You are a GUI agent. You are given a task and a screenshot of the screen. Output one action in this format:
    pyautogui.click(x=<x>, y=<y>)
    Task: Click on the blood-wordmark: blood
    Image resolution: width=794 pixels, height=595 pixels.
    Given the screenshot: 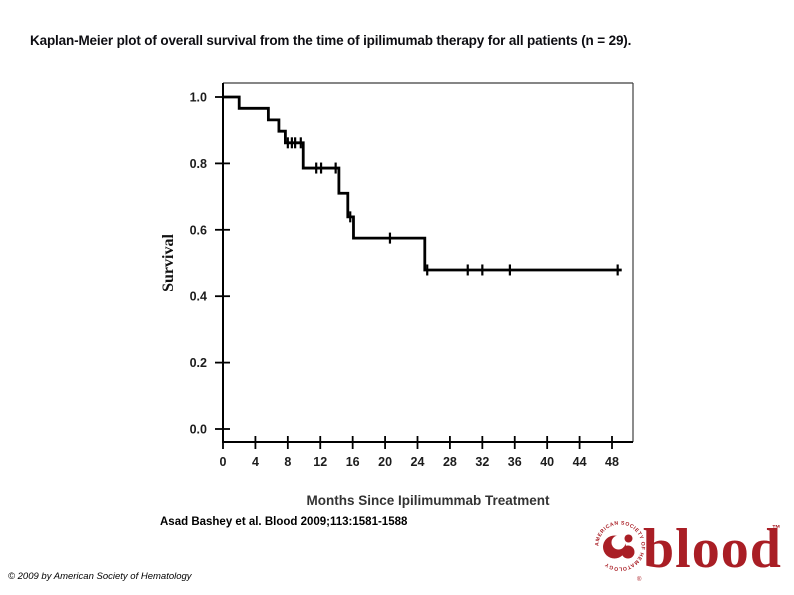 What is the action you would take?
    pyautogui.click(x=712, y=549)
    